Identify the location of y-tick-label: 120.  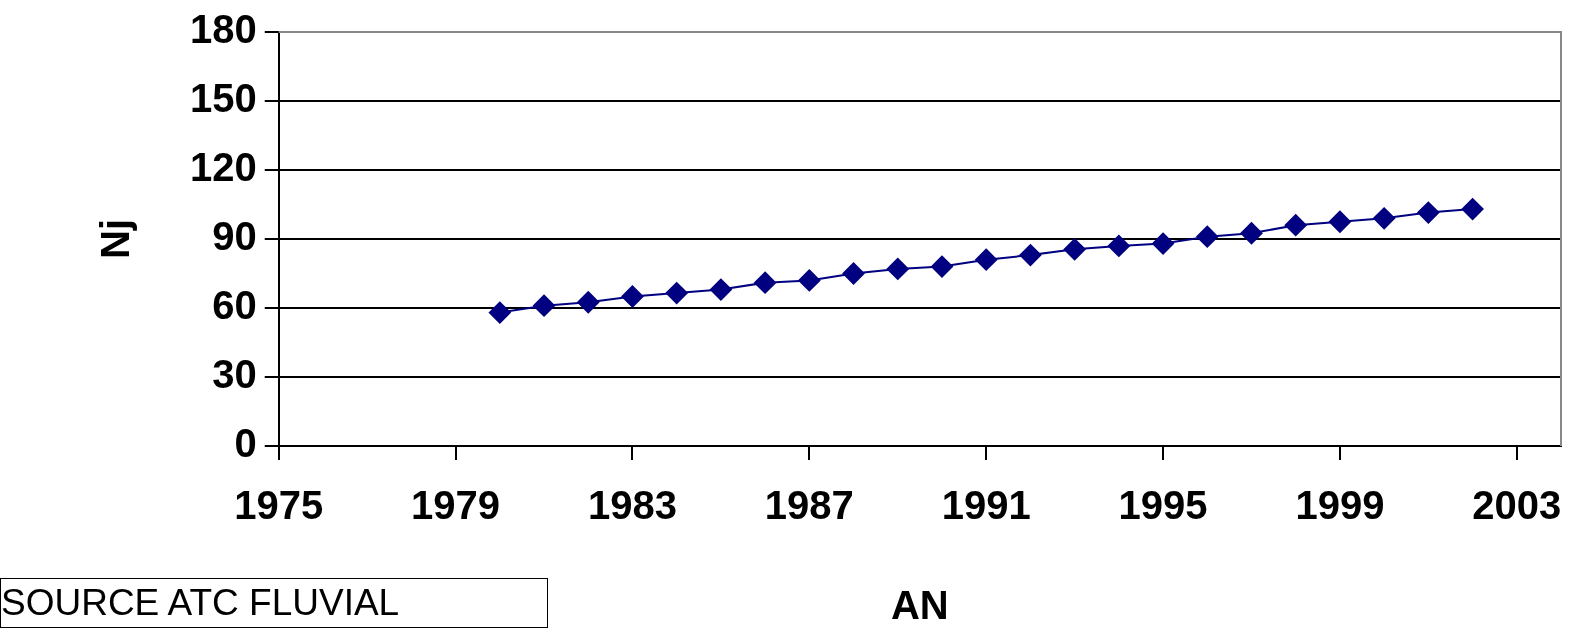
(223, 167).